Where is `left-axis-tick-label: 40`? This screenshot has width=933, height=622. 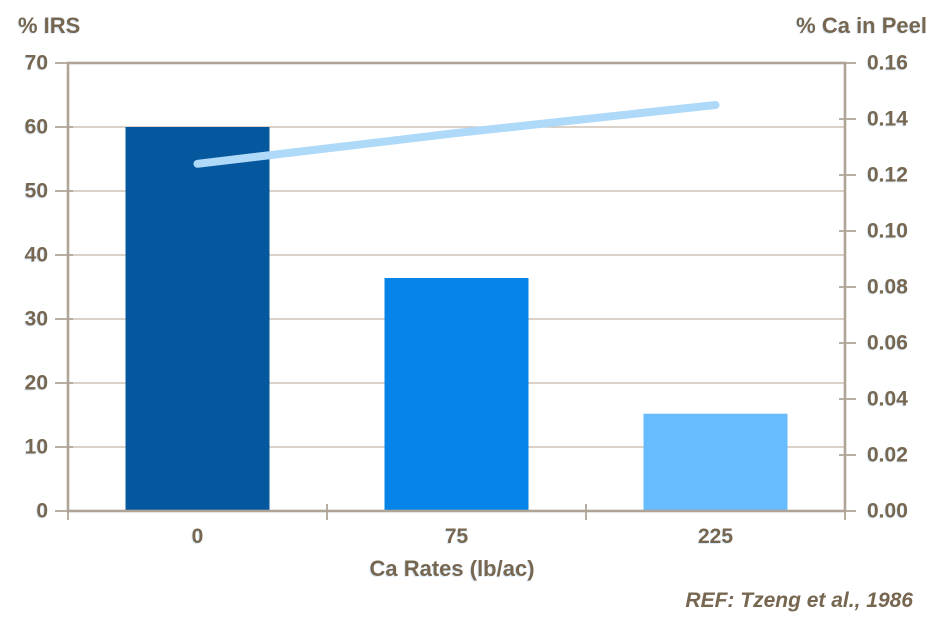
left-axis-tick-label: 40 is located at coordinates (36, 255).